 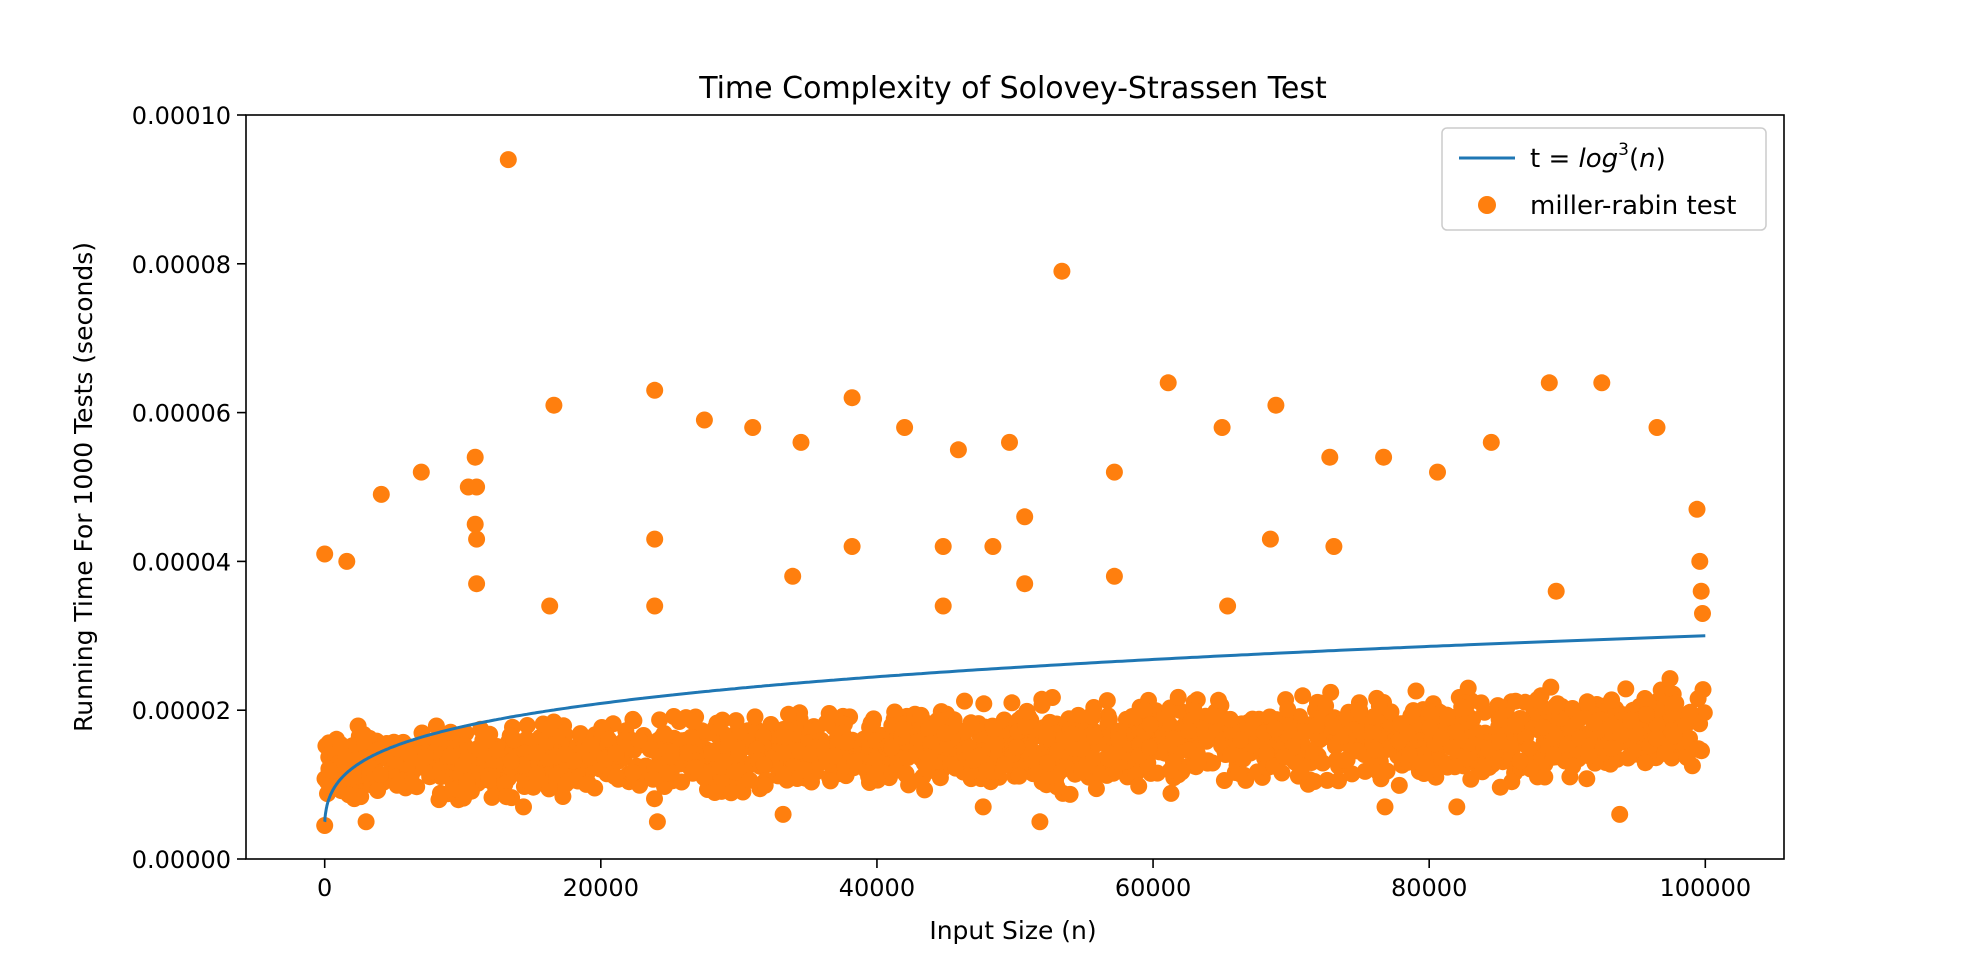 What do you see at coordinates (1034, 880) in the screenshot?
I see `x-axis: 0 20000 40000 60000 80000 100000` at bounding box center [1034, 880].